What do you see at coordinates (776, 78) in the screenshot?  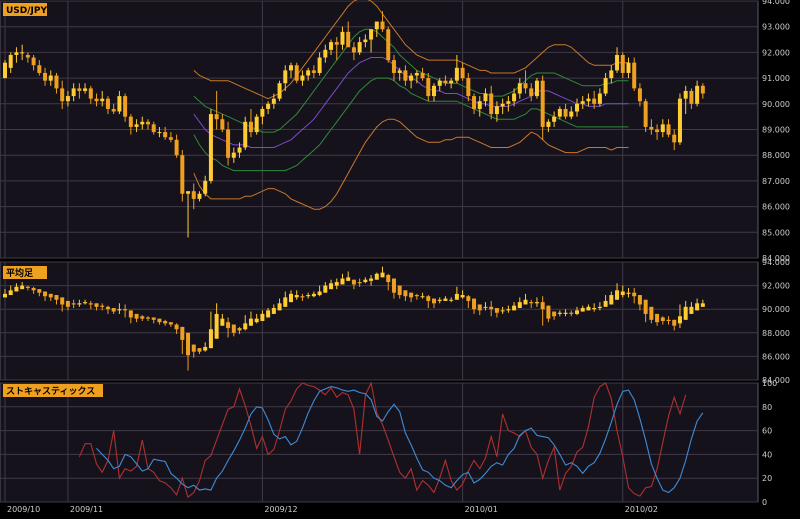 I see `y-tick-label: 91.000` at bounding box center [776, 78].